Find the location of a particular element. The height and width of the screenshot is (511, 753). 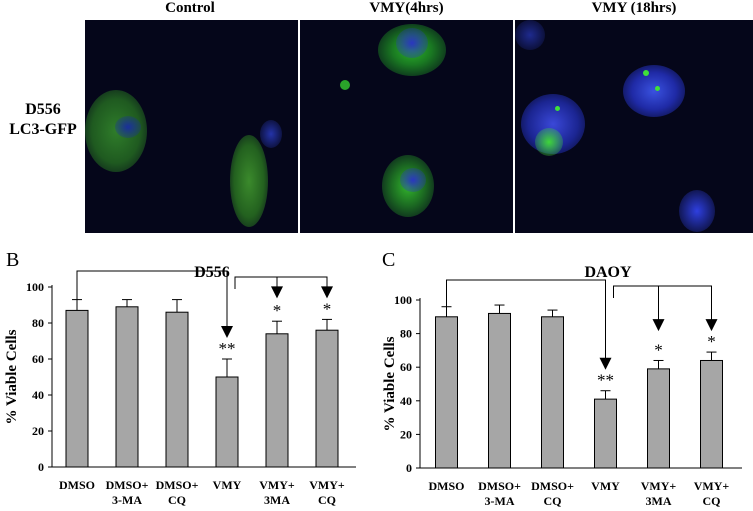

row-label-line2: LC3-GFP is located at coordinates (43, 129).